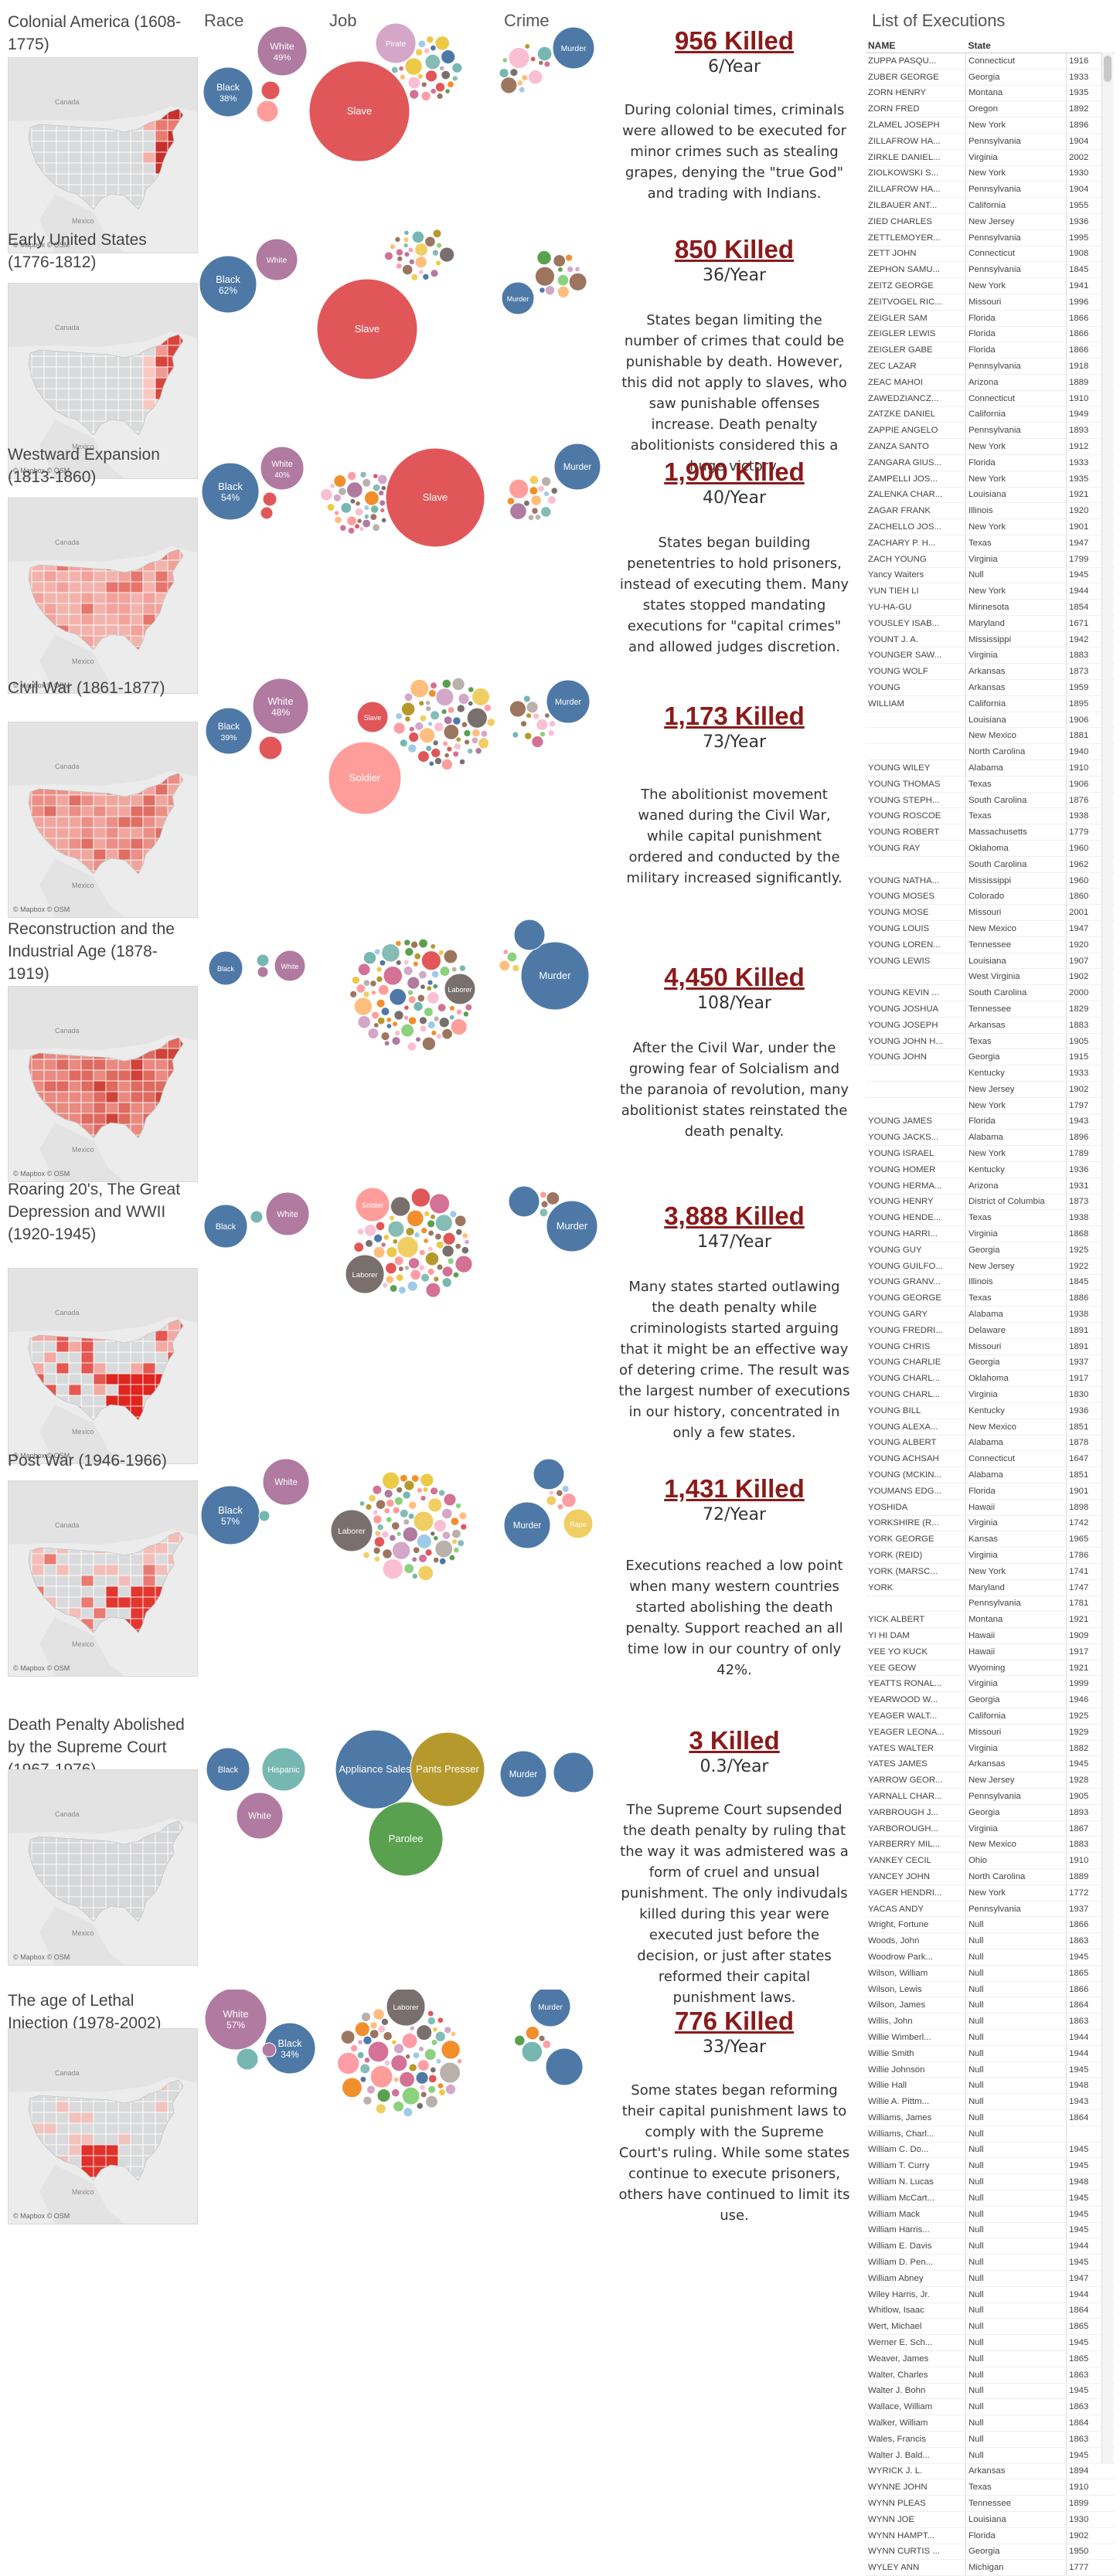 The height and width of the screenshot is (2576, 1120). What do you see at coordinates (990, 928) in the screenshot?
I see `execution-row: YOUNG LOUIS New Mexico 1947` at bounding box center [990, 928].